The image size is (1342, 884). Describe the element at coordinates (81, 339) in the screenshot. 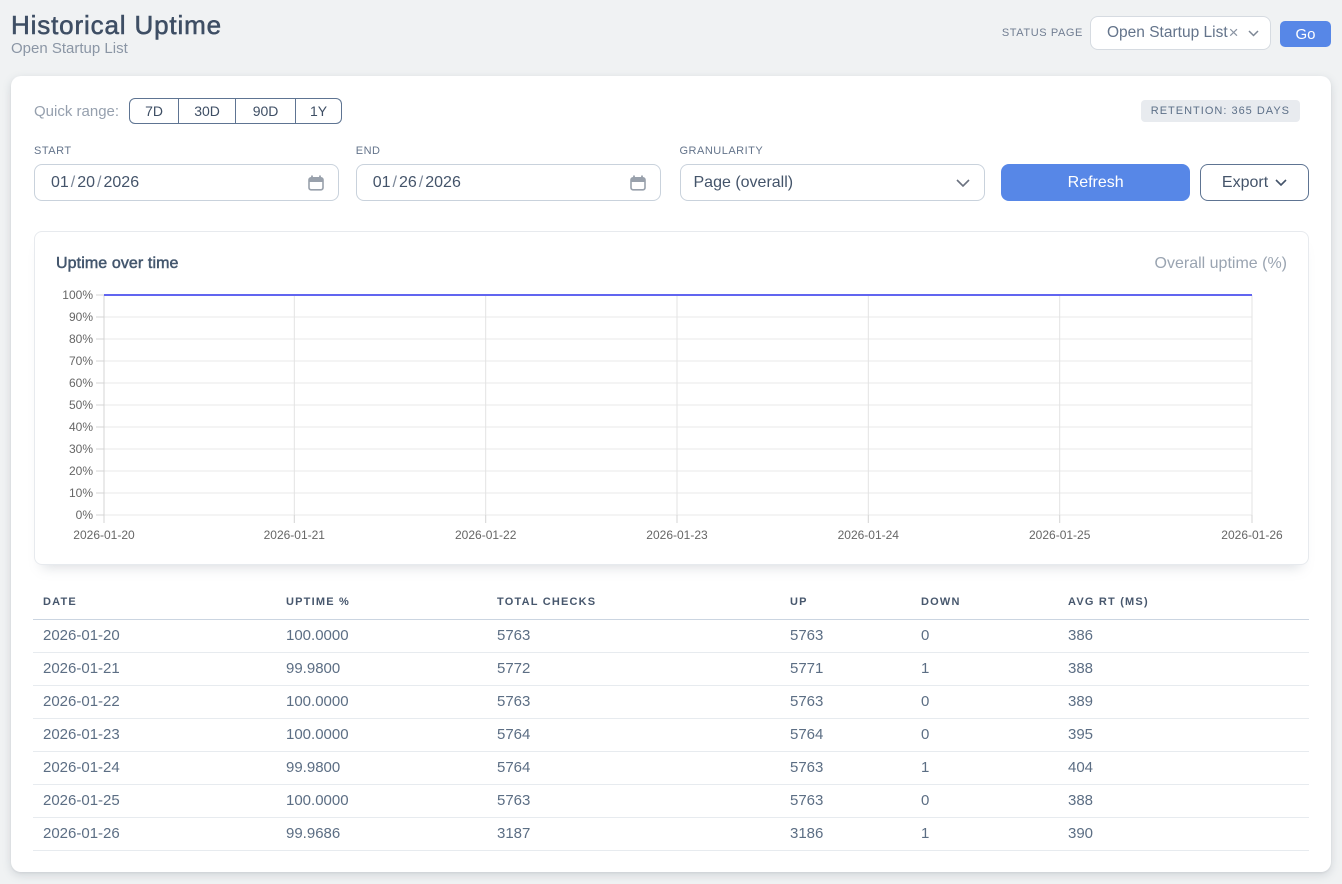

I see `svg-text: 80%` at that location.